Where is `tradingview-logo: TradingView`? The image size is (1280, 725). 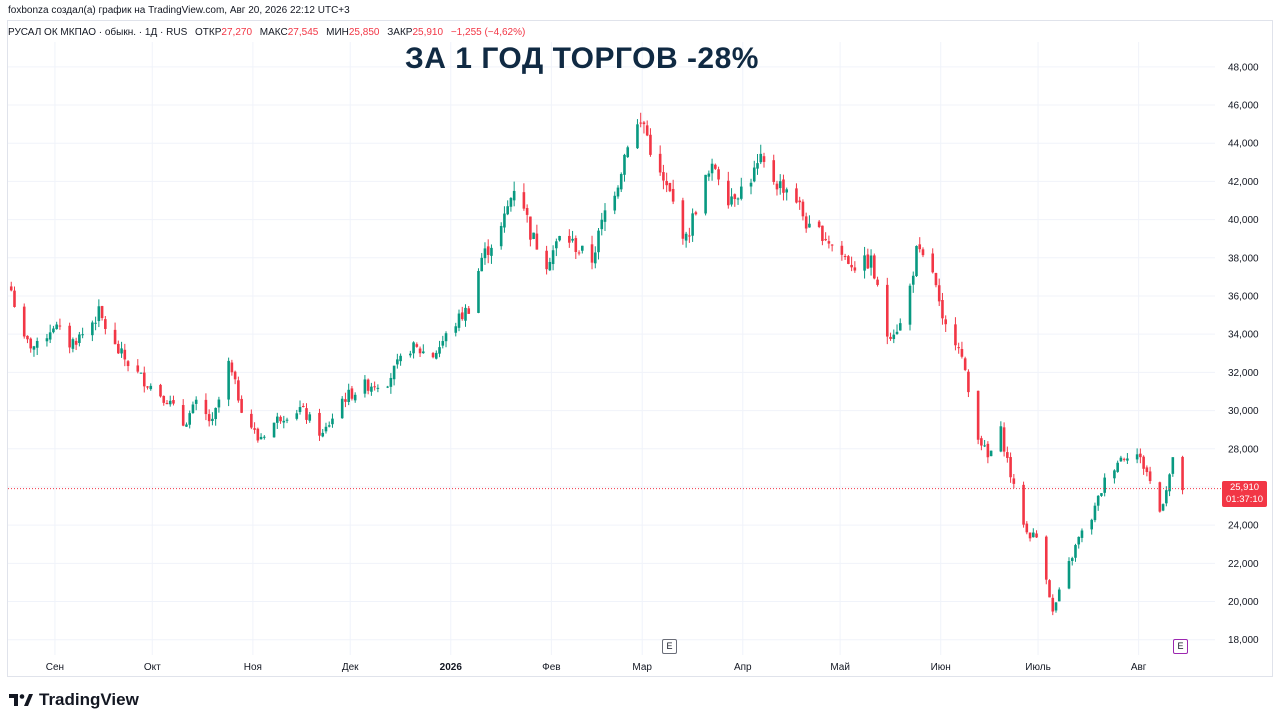 tradingview-logo: TradingView is located at coordinates (74, 700).